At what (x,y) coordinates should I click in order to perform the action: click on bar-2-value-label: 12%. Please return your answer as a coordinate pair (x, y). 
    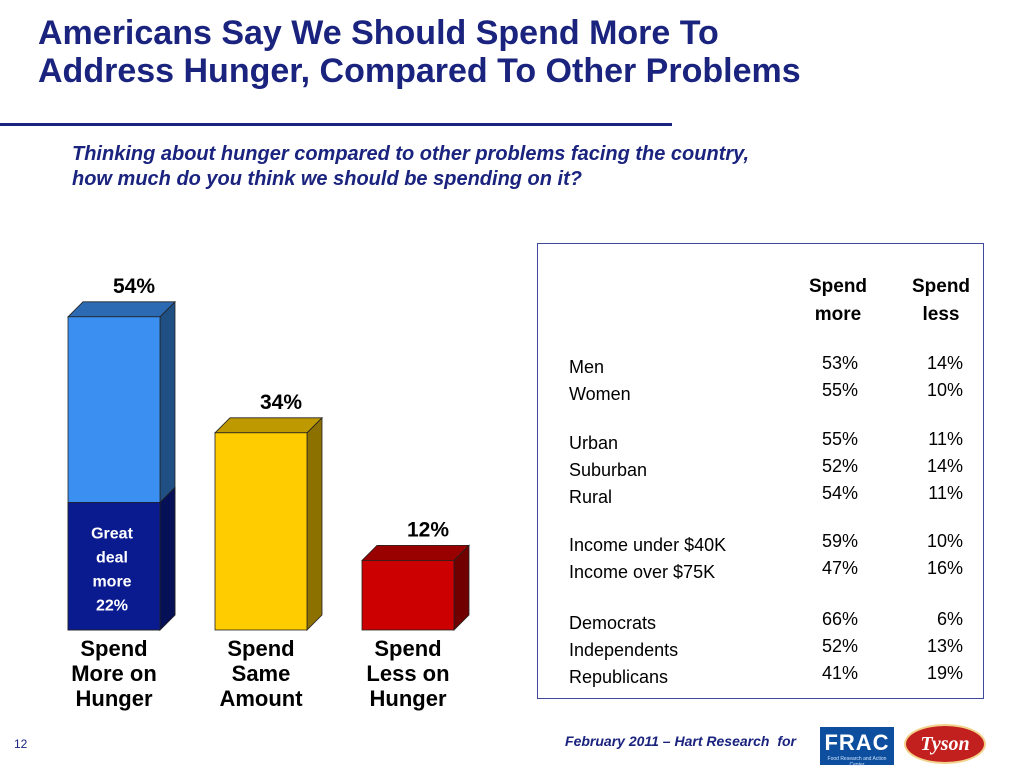
    Looking at the image, I should click on (428, 529).